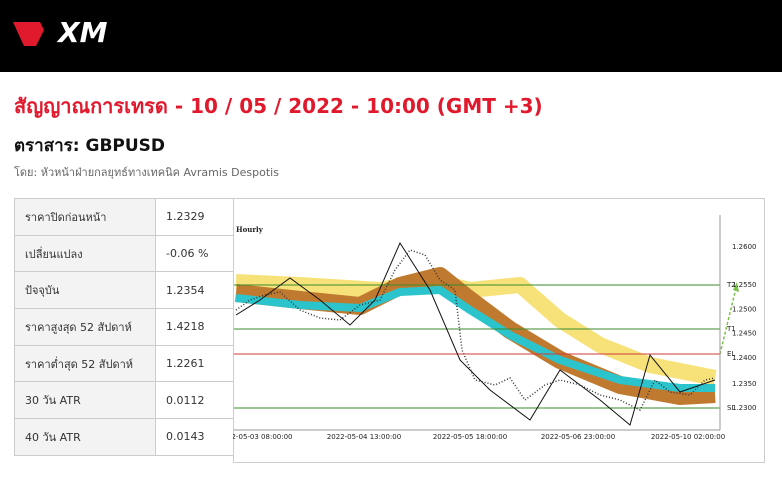 The width and height of the screenshot is (782, 482). I want to click on row-value: 1.2354, so click(194, 290).